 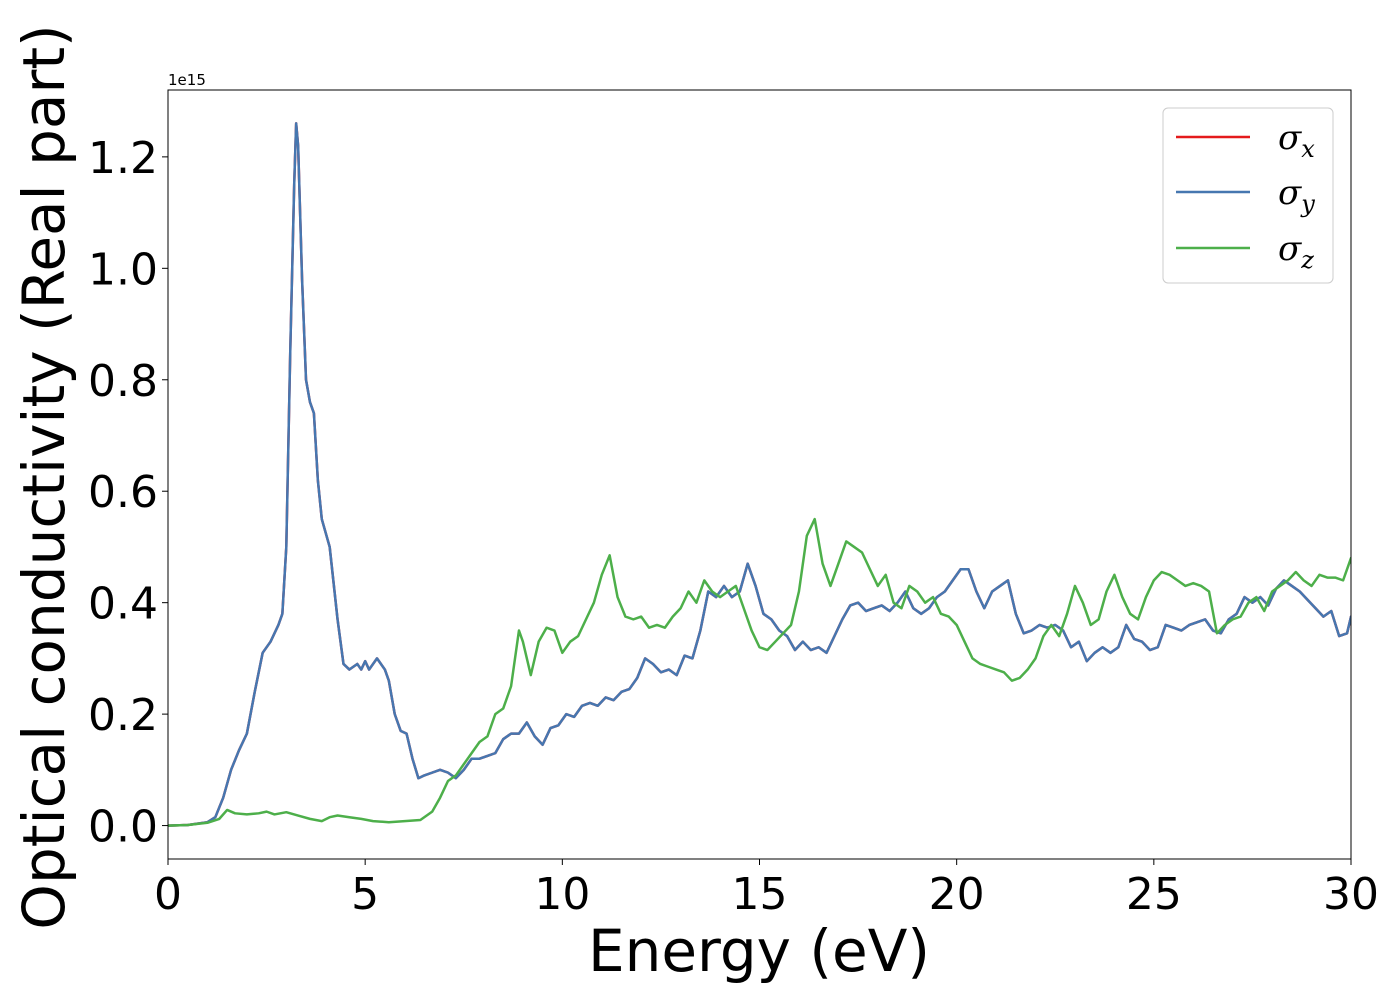 What do you see at coordinates (365, 894) in the screenshot?
I see `x-tick-label: 5` at bounding box center [365, 894].